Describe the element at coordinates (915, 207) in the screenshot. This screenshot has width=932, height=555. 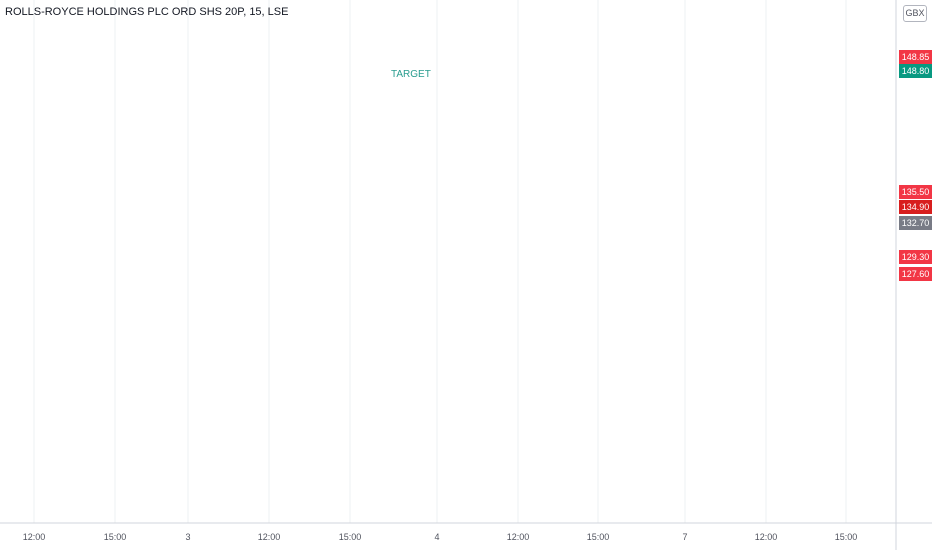
I see `price-tag-last-price-134-90: 134.90` at that location.